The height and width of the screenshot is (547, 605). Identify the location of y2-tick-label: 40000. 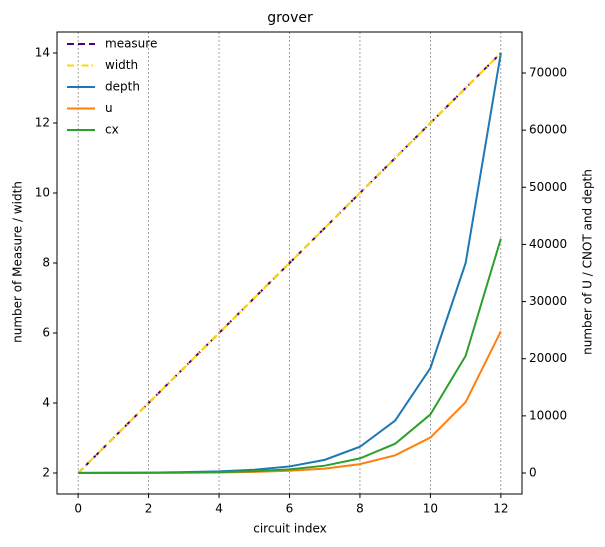
(548, 244).